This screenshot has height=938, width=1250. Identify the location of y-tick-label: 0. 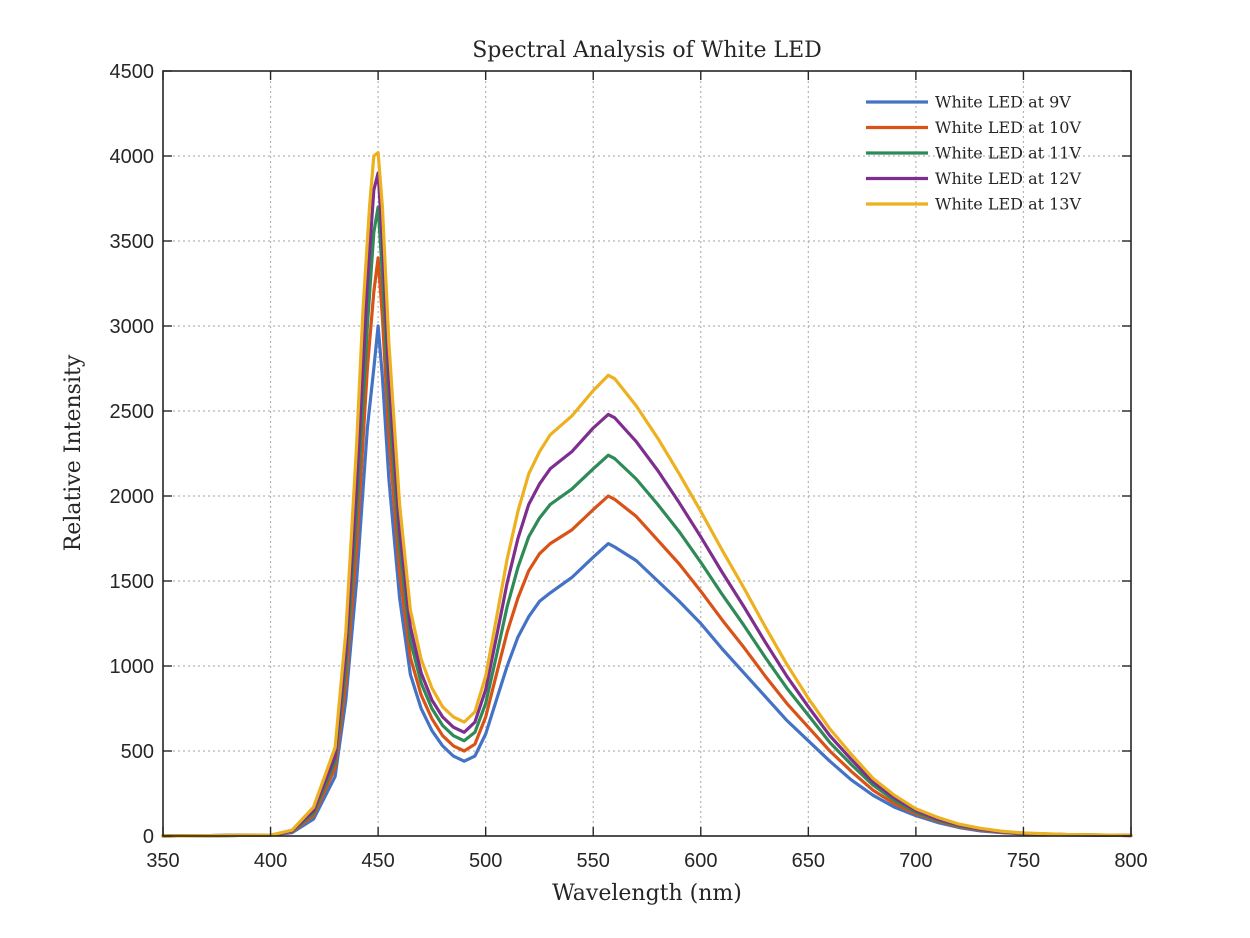
(148, 837).